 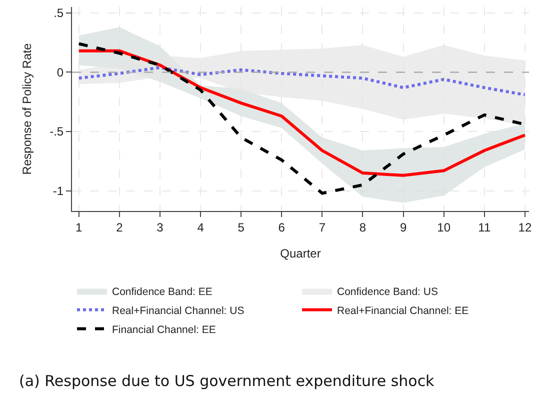 What do you see at coordinates (27, 108) in the screenshot?
I see `y-axis-title: Response of Policy Rate` at bounding box center [27, 108].